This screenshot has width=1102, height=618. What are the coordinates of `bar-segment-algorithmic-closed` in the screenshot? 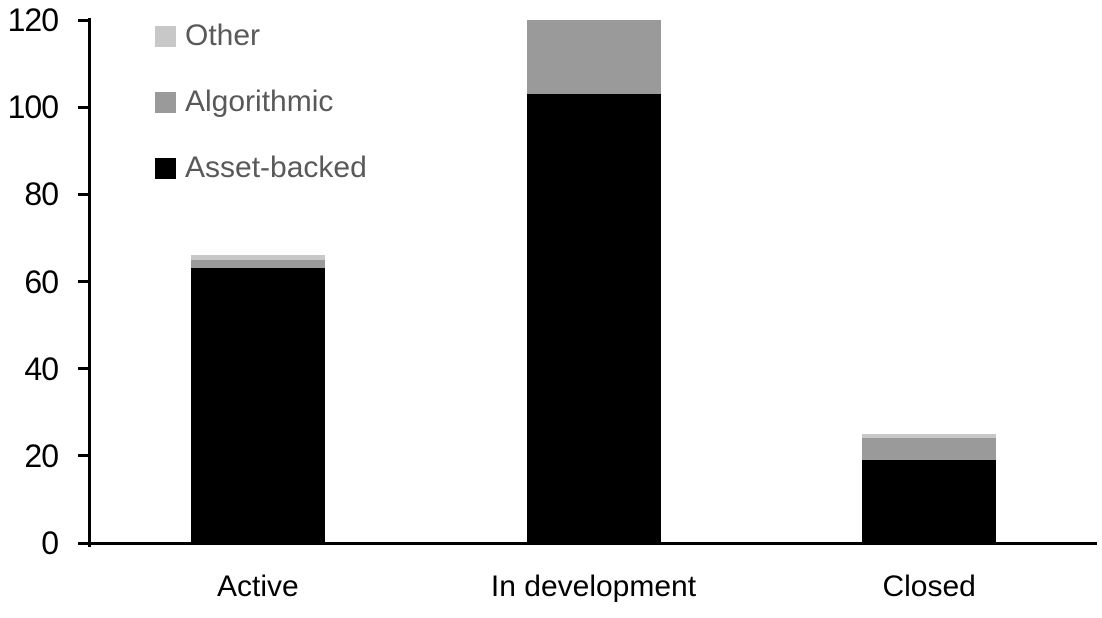 It's located at (929, 449).